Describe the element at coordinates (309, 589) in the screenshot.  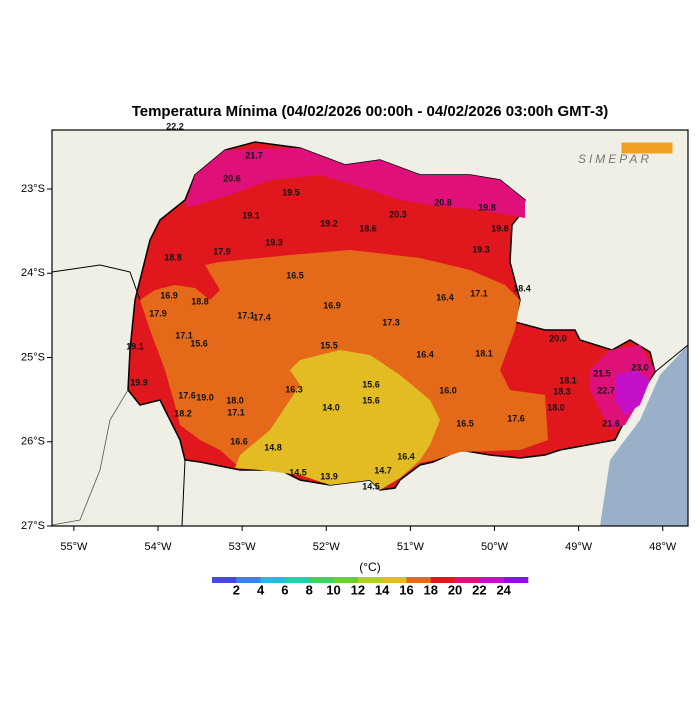
I see `colorbar-tick-label: 8` at that location.